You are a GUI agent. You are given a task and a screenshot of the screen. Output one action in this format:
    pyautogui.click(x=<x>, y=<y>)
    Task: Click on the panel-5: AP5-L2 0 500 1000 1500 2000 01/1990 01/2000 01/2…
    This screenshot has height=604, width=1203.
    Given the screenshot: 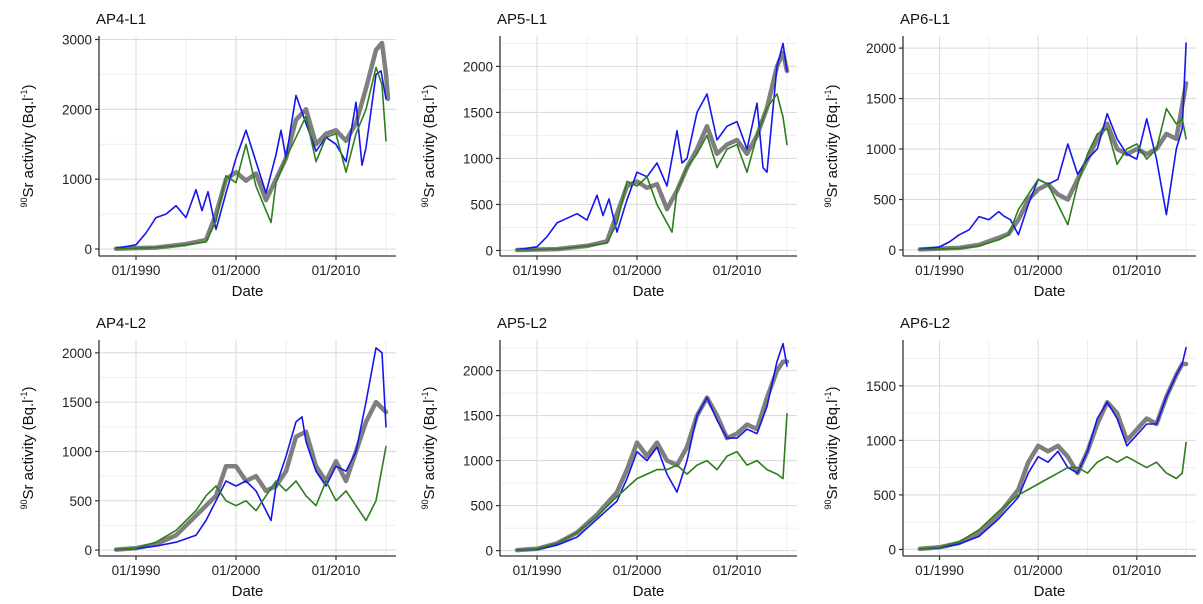 What is the action you would take?
    pyautogui.click(x=608, y=457)
    